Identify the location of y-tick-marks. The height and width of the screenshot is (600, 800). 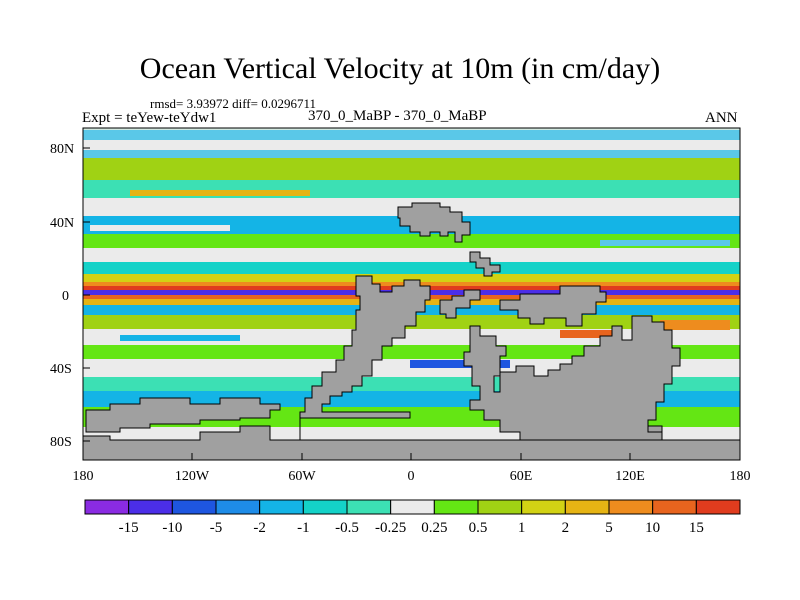
(86, 294).